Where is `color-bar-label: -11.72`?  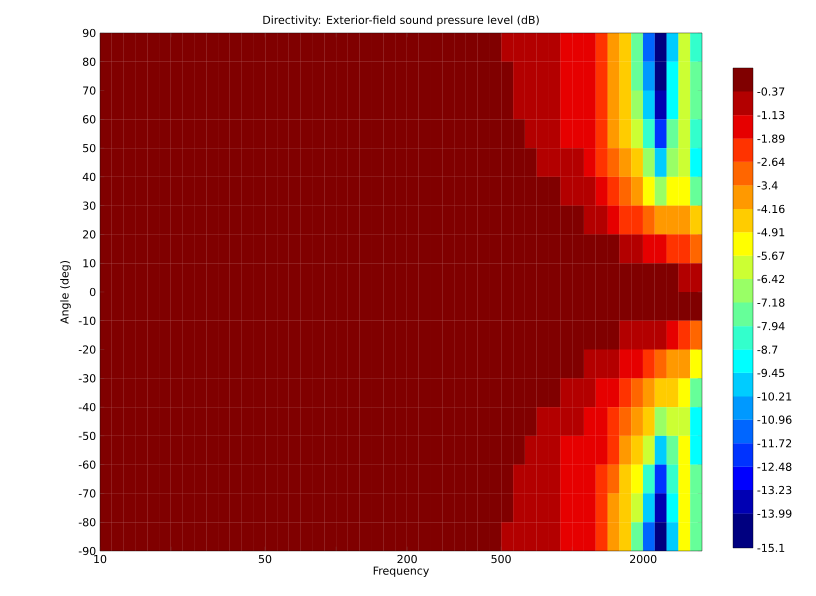 color-bar-label: -11.72 is located at coordinates (774, 443).